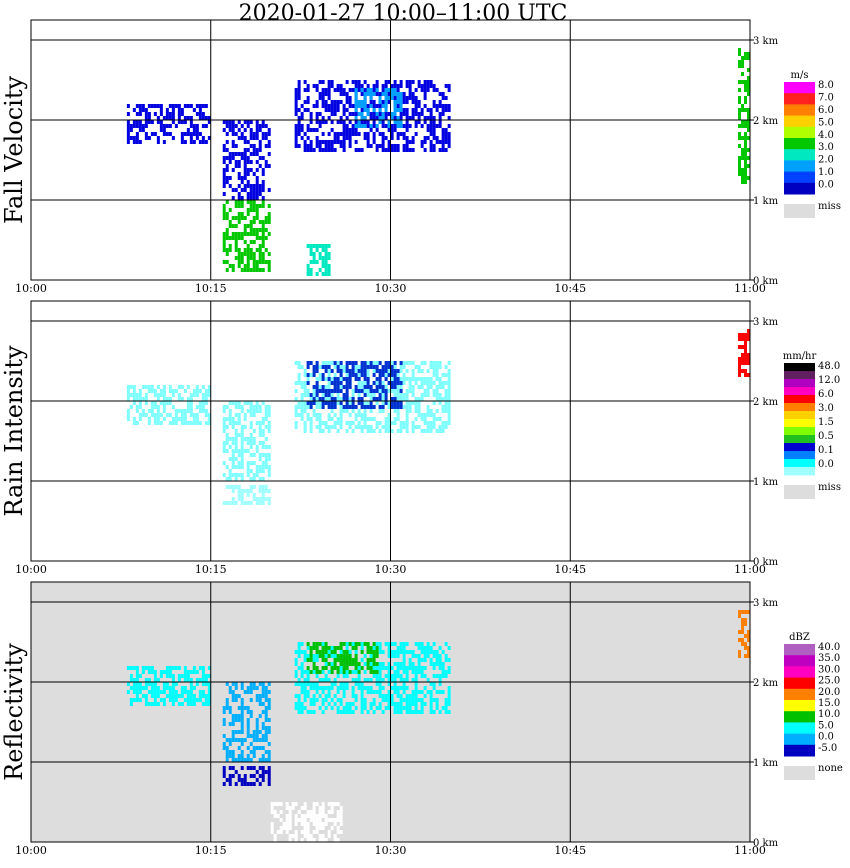  Describe the element at coordinates (31, 569) in the screenshot. I see `x-tick-label: 10:00` at that location.